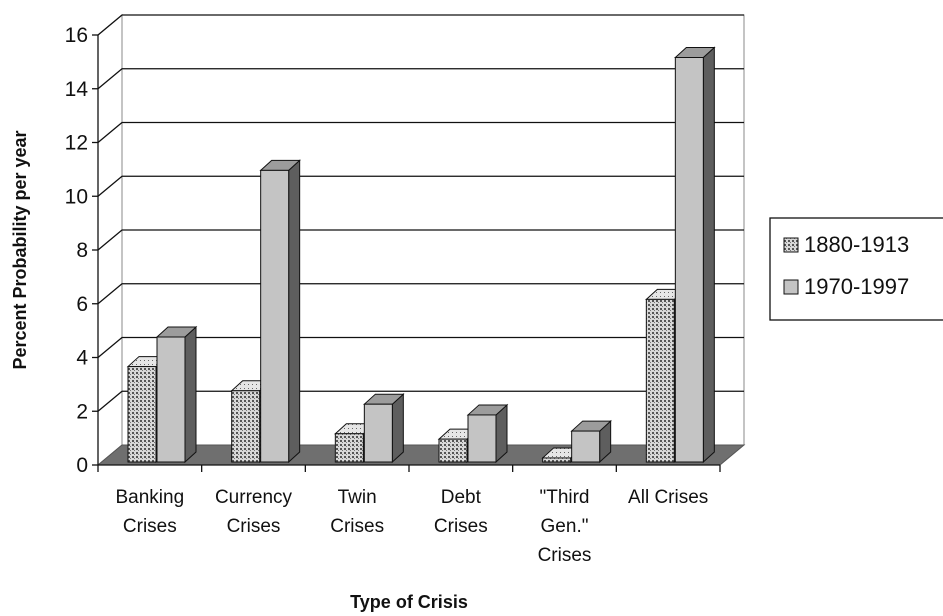 Image resolution: width=943 pixels, height=616 pixels. What do you see at coordinates (564, 497) in the screenshot?
I see `category-label-line: "Third` at bounding box center [564, 497].